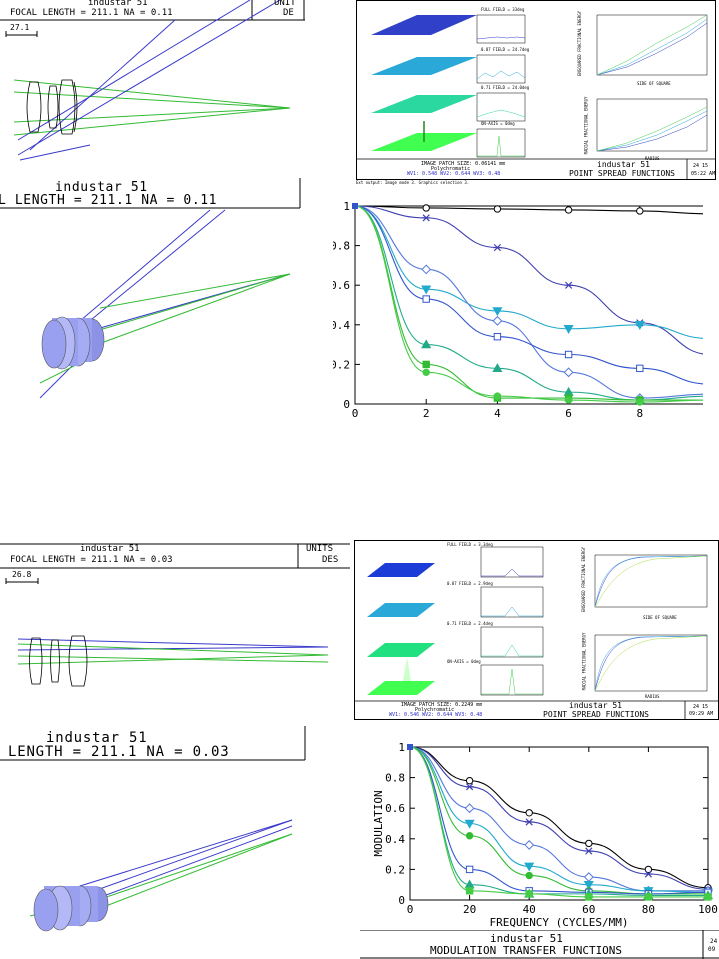  I want to click on psf-energy-plots, so click(652, 83).